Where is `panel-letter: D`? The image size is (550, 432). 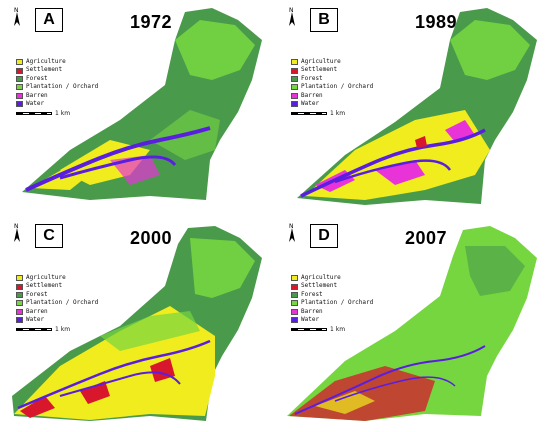
panel-letter: D is located at coordinates (324, 236).